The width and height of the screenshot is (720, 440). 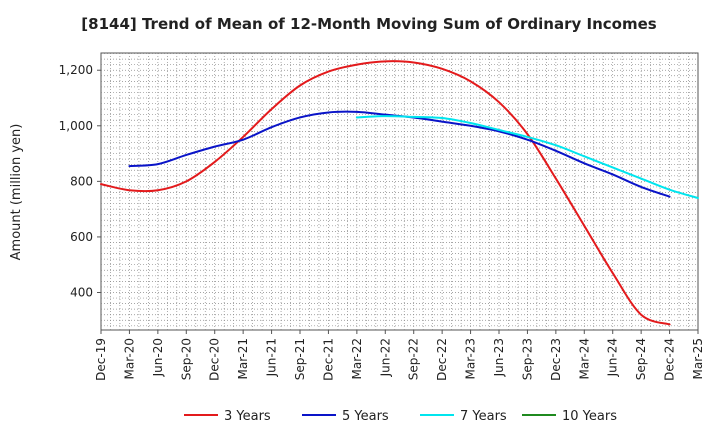 I want to click on x-tick-label: Mar-21, so click(x=243, y=358).